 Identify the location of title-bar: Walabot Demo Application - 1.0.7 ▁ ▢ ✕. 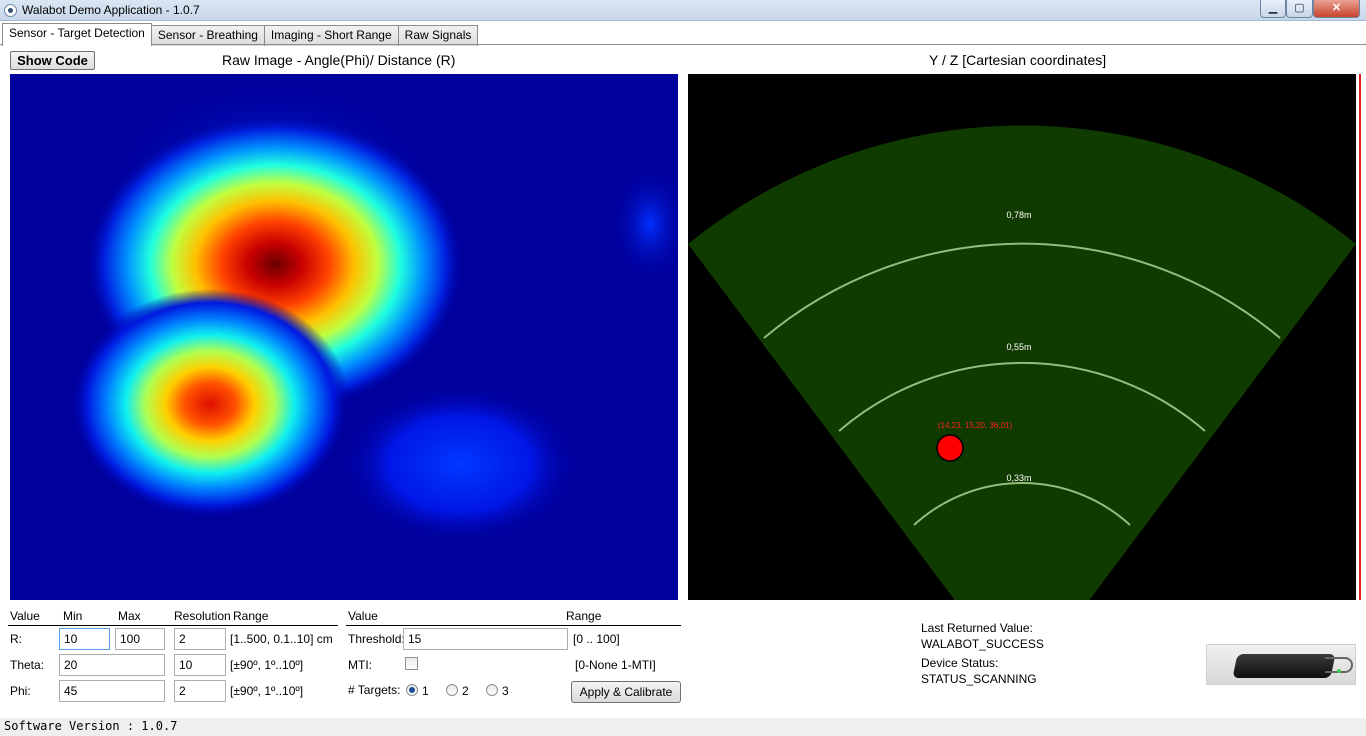
(683, 10).